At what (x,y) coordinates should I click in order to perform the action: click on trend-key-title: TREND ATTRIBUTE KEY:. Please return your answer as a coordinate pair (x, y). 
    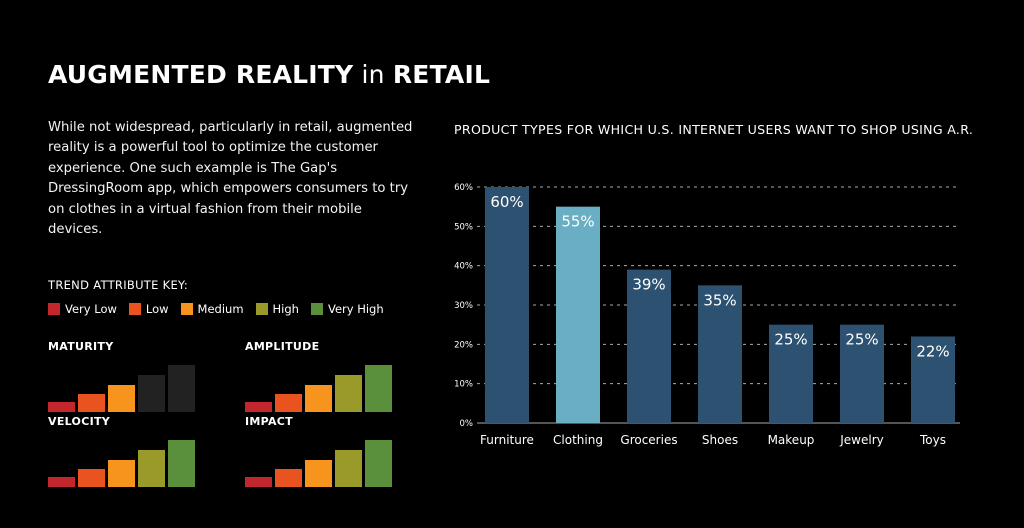
    Looking at the image, I should click on (118, 285).